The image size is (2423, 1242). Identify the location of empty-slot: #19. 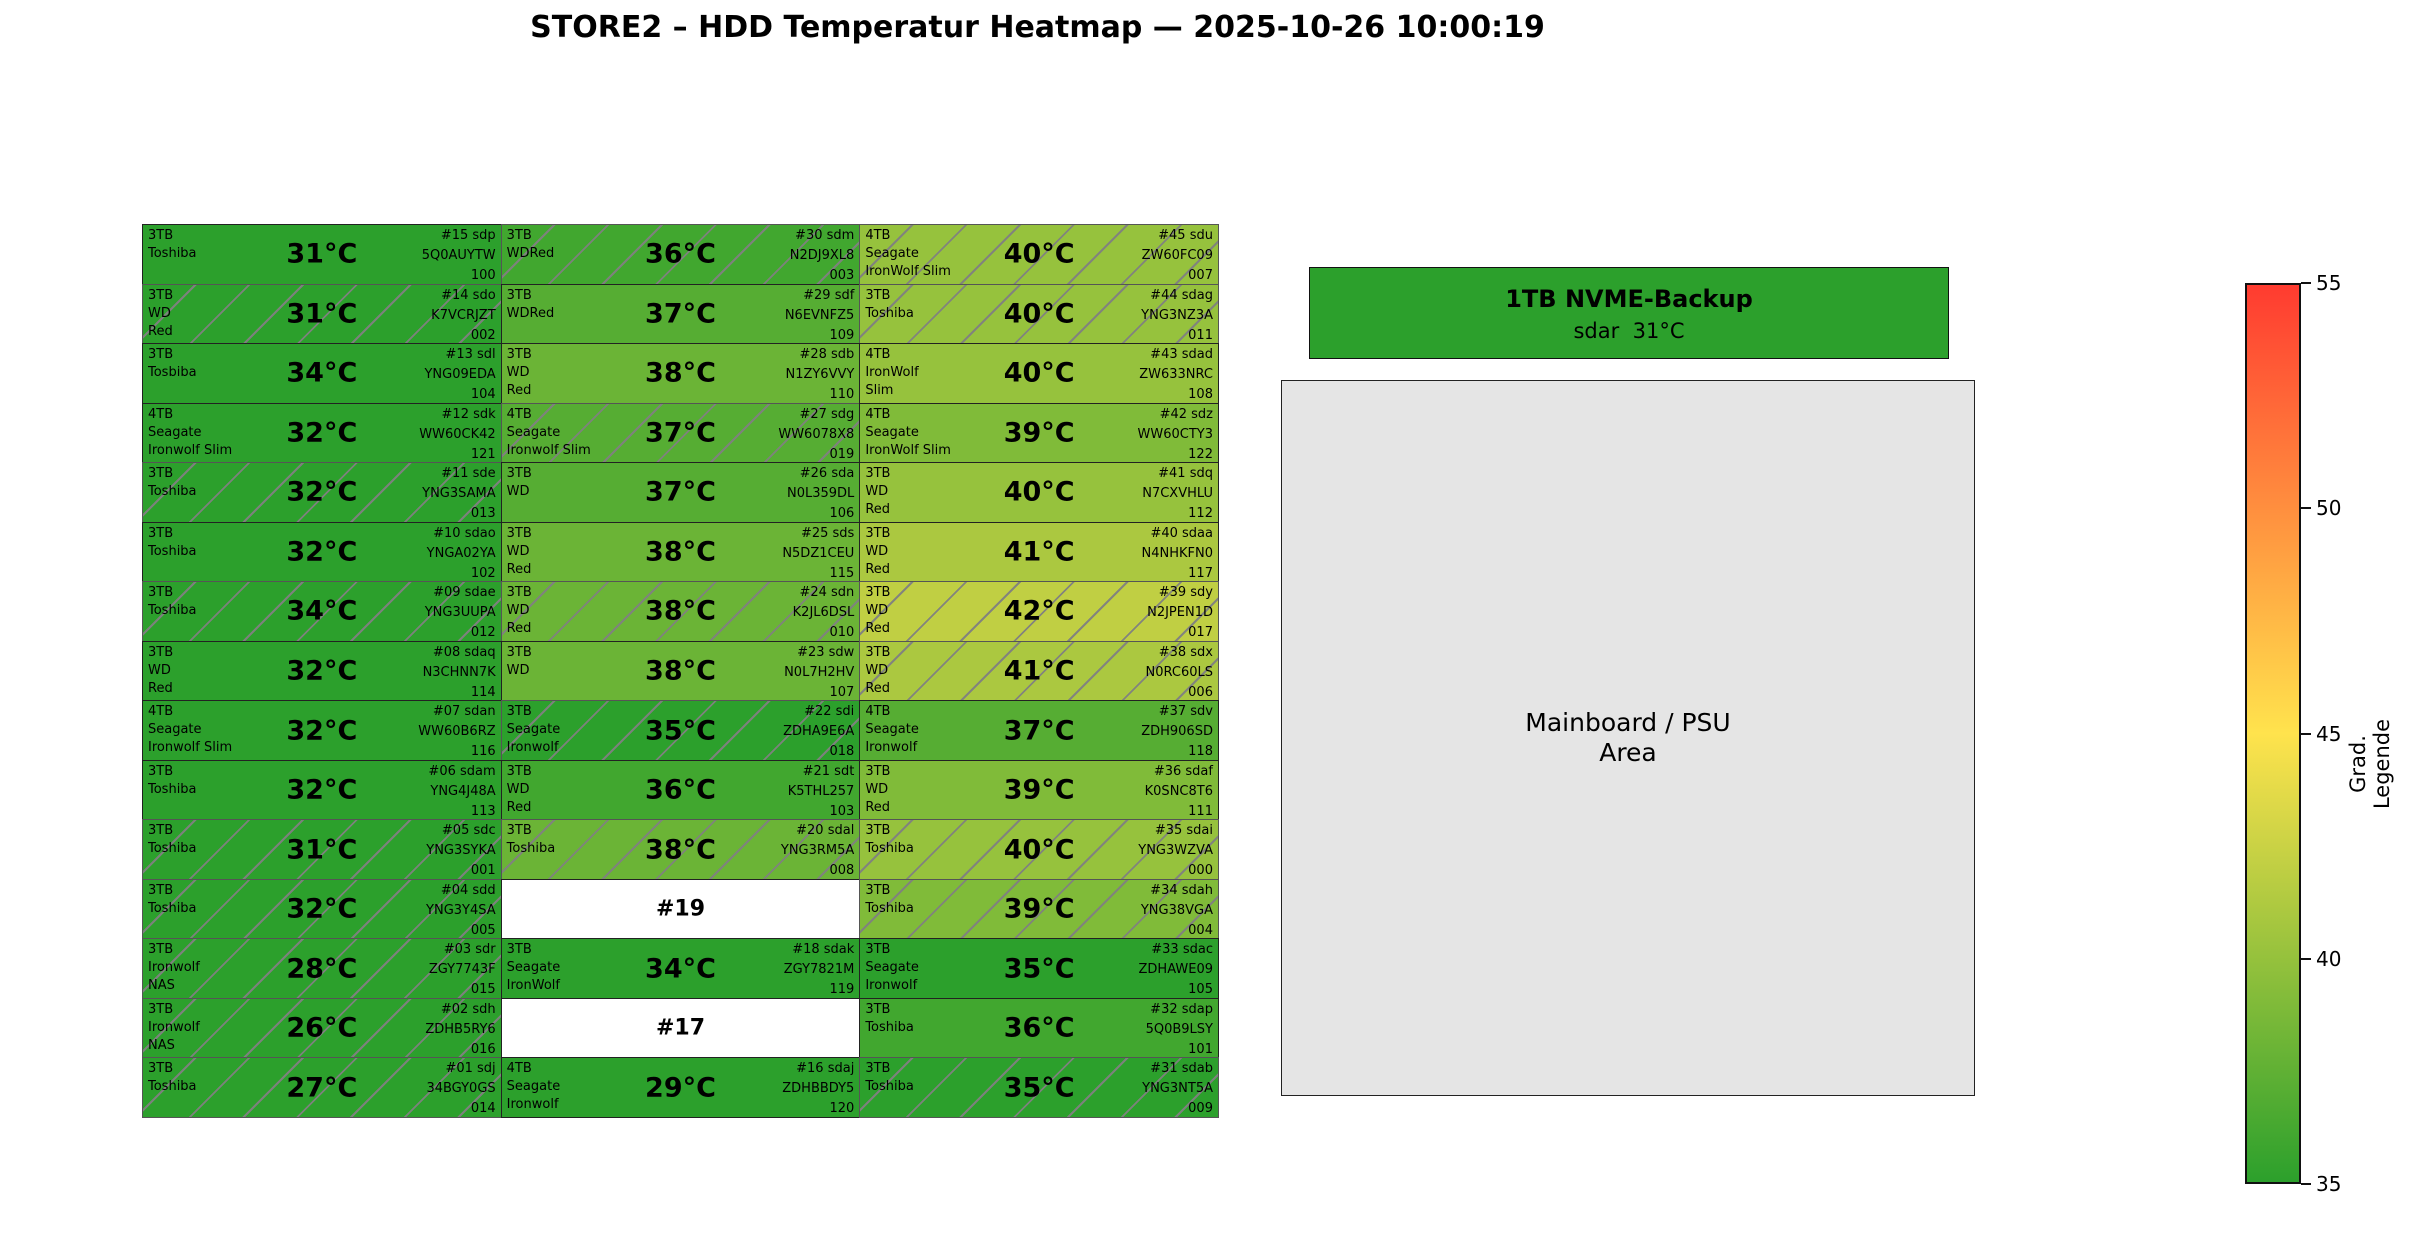
(680, 909).